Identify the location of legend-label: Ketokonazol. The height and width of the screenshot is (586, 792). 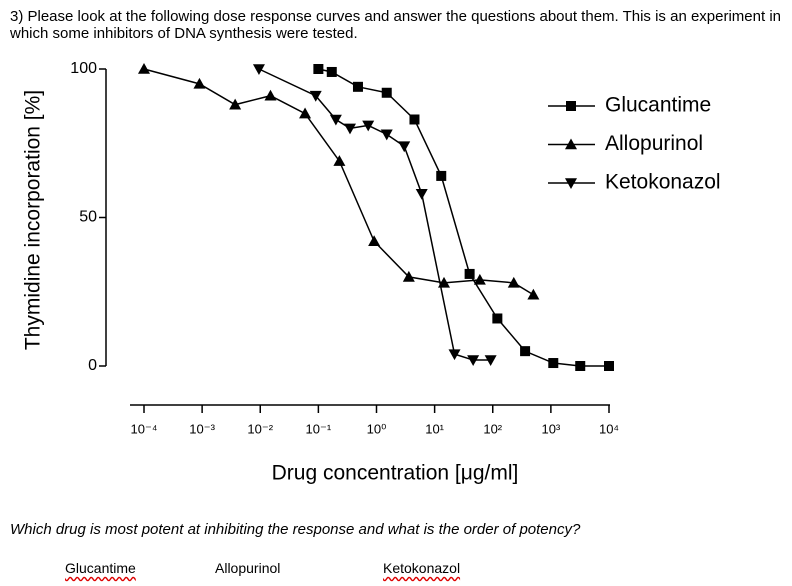
(663, 182).